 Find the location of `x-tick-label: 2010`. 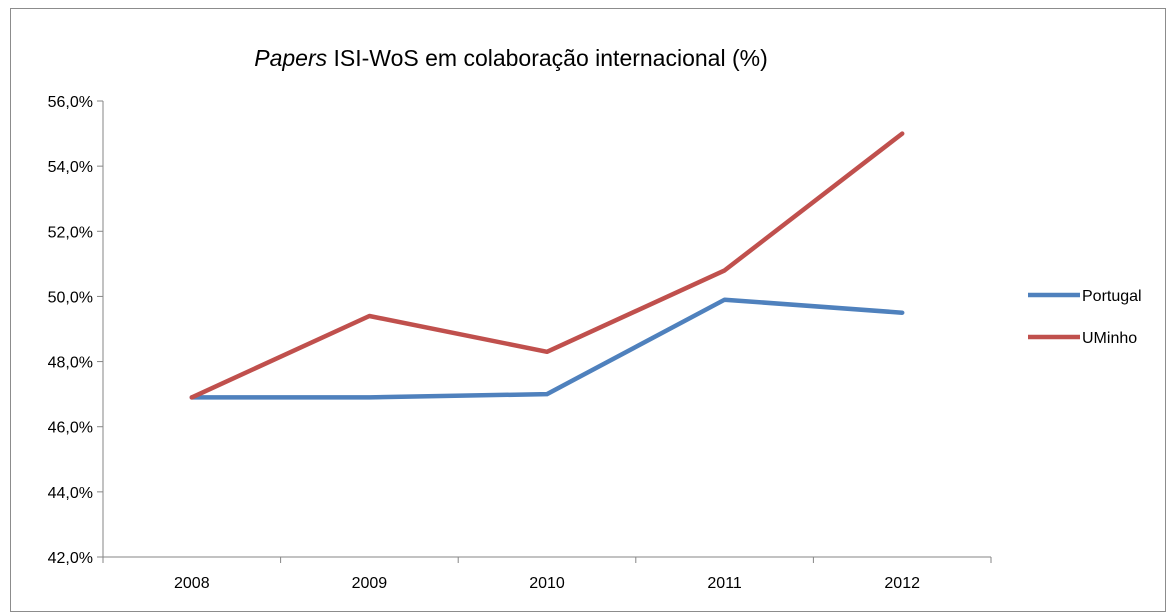

x-tick-label: 2010 is located at coordinates (547, 583).